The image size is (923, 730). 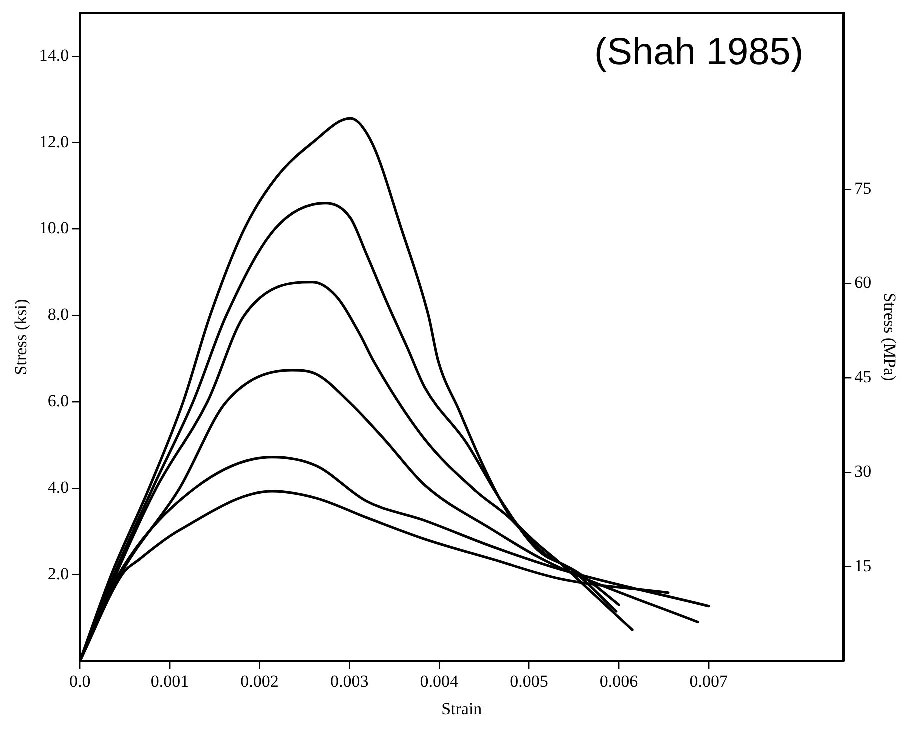 I want to click on y-tick-label: 12.0, so click(x=54, y=142).